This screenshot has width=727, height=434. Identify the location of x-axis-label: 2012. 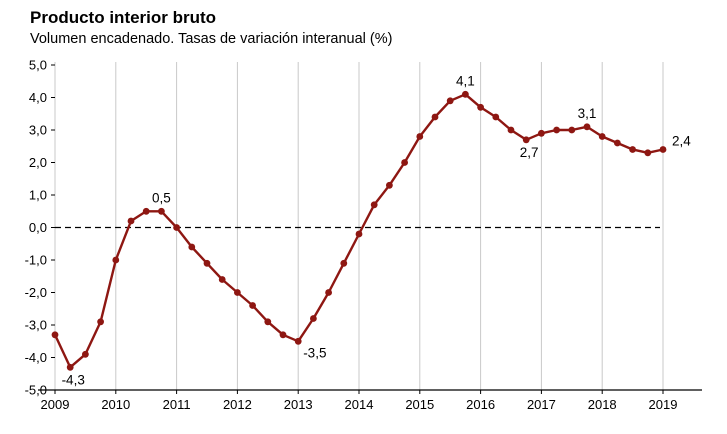
(237, 404).